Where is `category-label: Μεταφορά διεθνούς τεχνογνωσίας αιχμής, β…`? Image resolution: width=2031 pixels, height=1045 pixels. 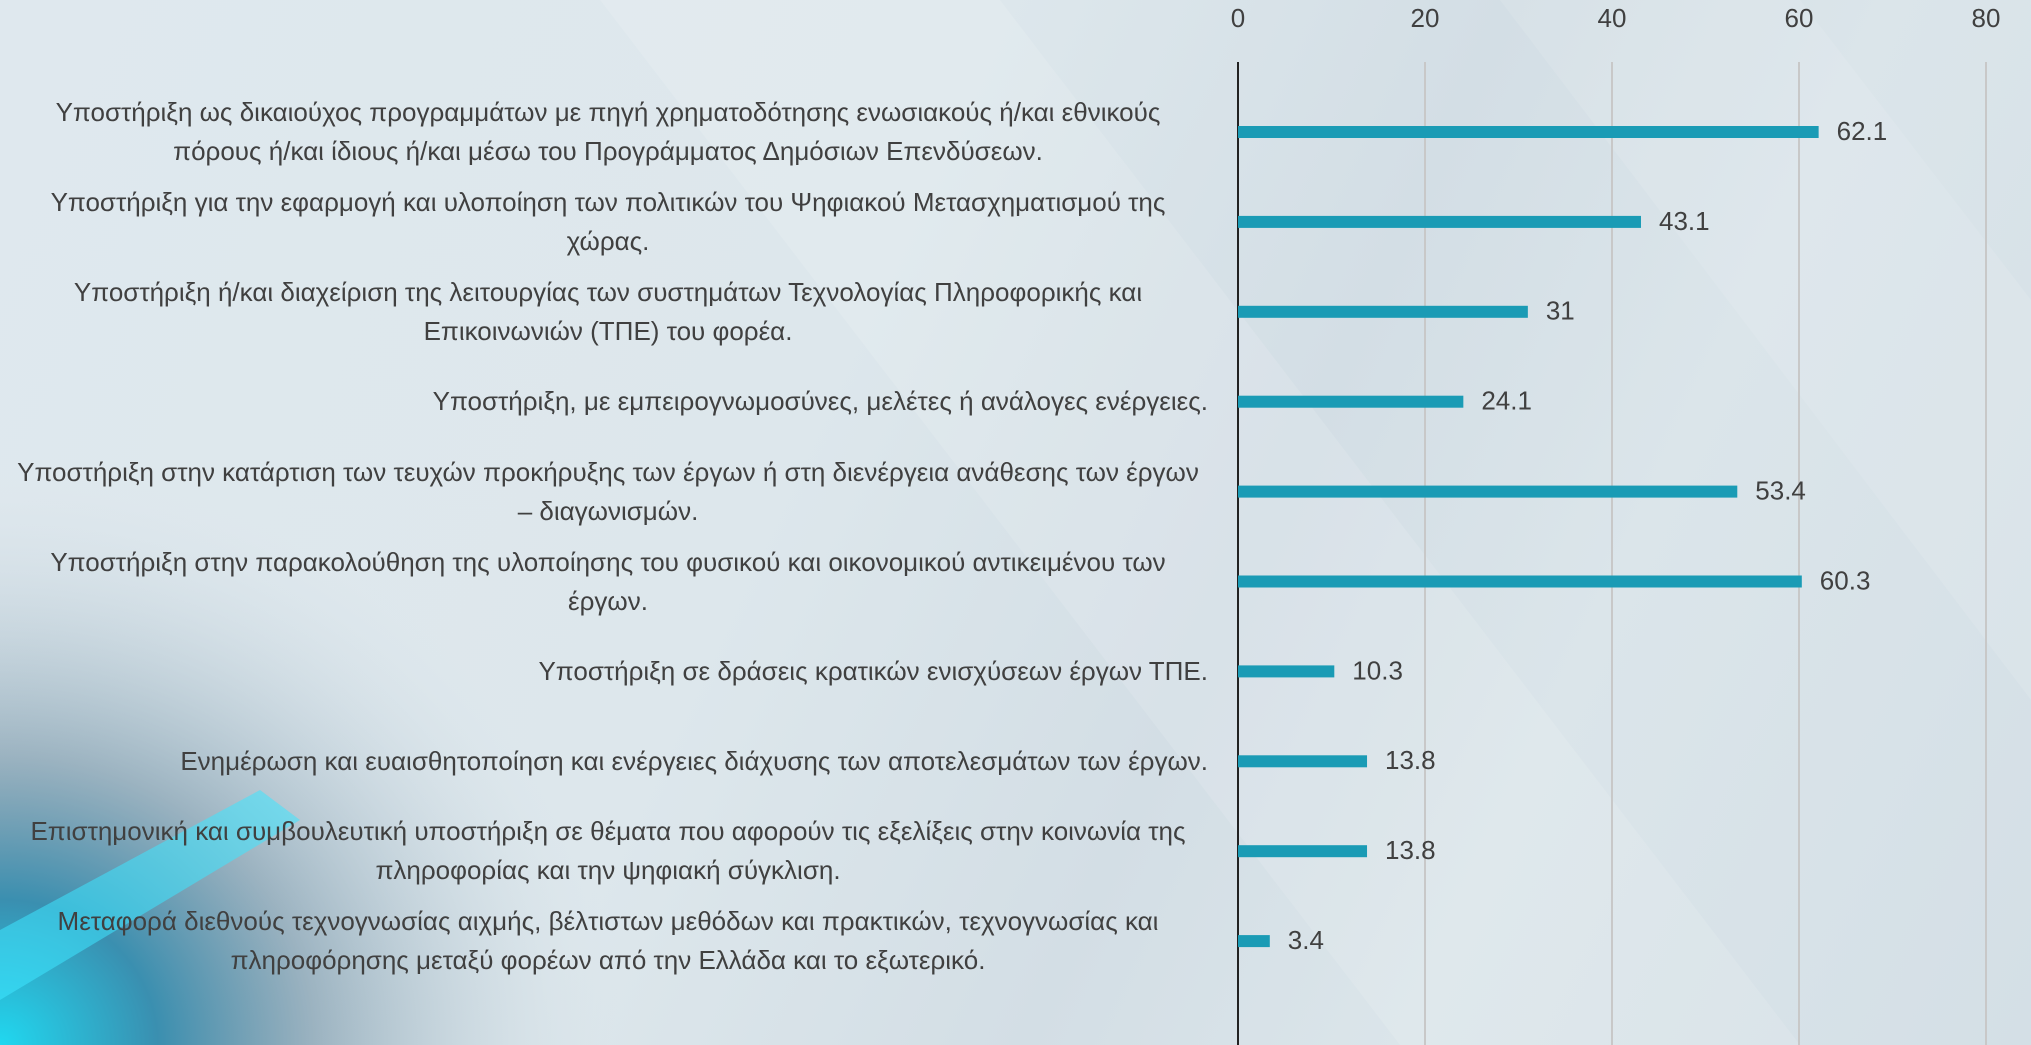 category-label: Μεταφορά διεθνούς τεχνογνωσίας αιχμής, β… is located at coordinates (608, 941).